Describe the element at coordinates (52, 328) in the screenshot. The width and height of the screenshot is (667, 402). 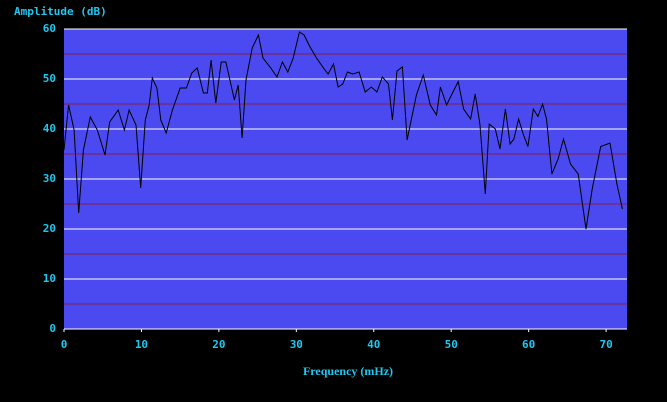
I see `y-tick-label: 0` at that location.